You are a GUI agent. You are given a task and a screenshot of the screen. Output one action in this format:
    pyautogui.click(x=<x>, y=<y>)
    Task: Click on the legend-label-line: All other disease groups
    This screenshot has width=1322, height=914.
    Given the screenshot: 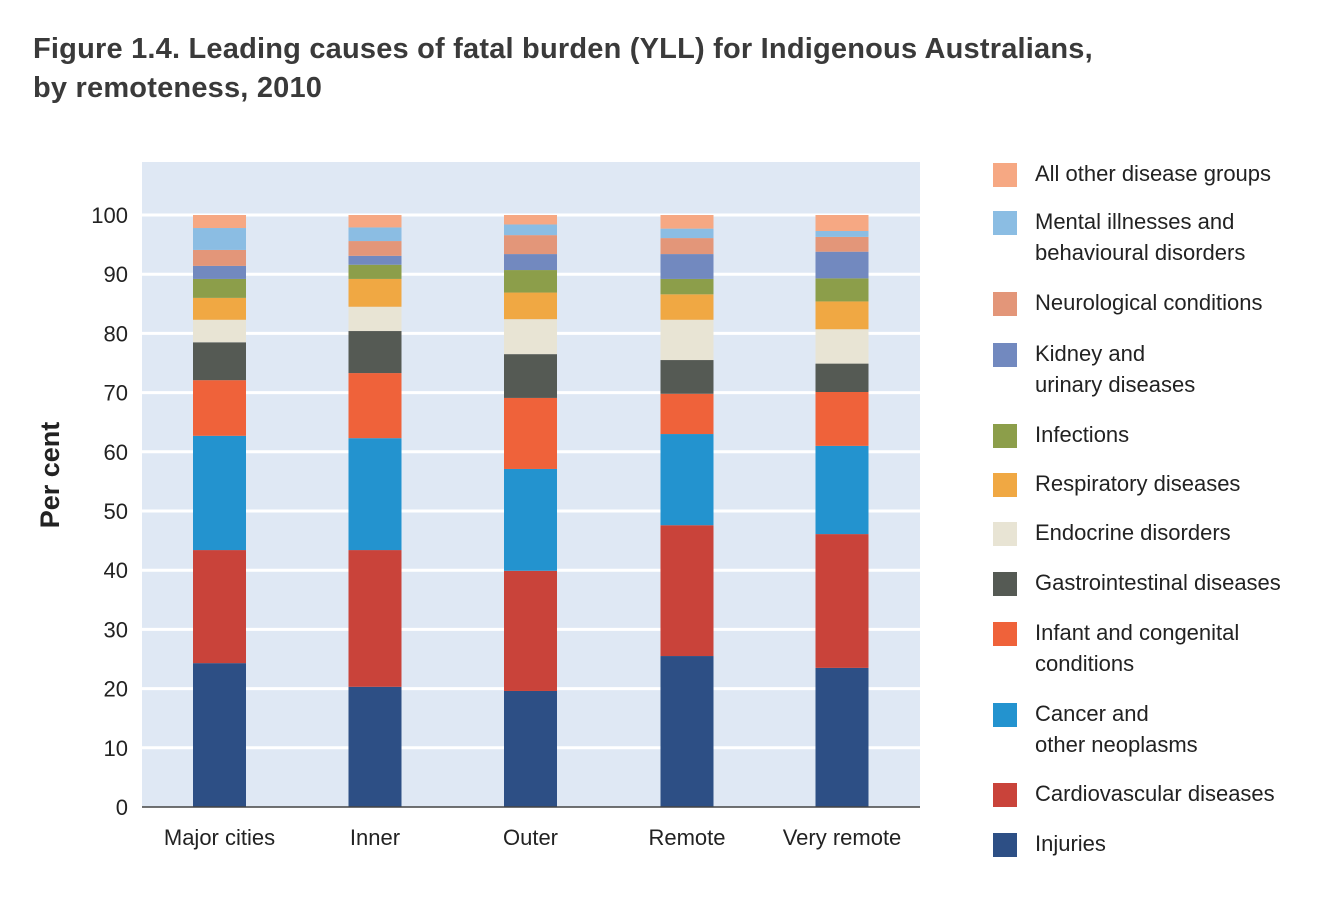 What is the action you would take?
    pyautogui.click(x=1153, y=173)
    